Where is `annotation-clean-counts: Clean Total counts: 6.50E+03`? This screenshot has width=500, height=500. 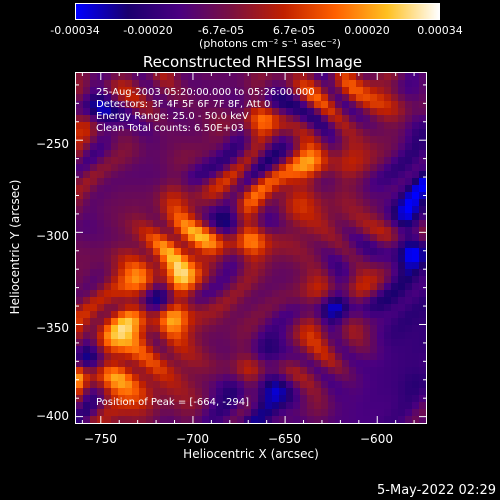
annotation-clean-counts: Clean Total counts: 6.50E+03 is located at coordinates (170, 128).